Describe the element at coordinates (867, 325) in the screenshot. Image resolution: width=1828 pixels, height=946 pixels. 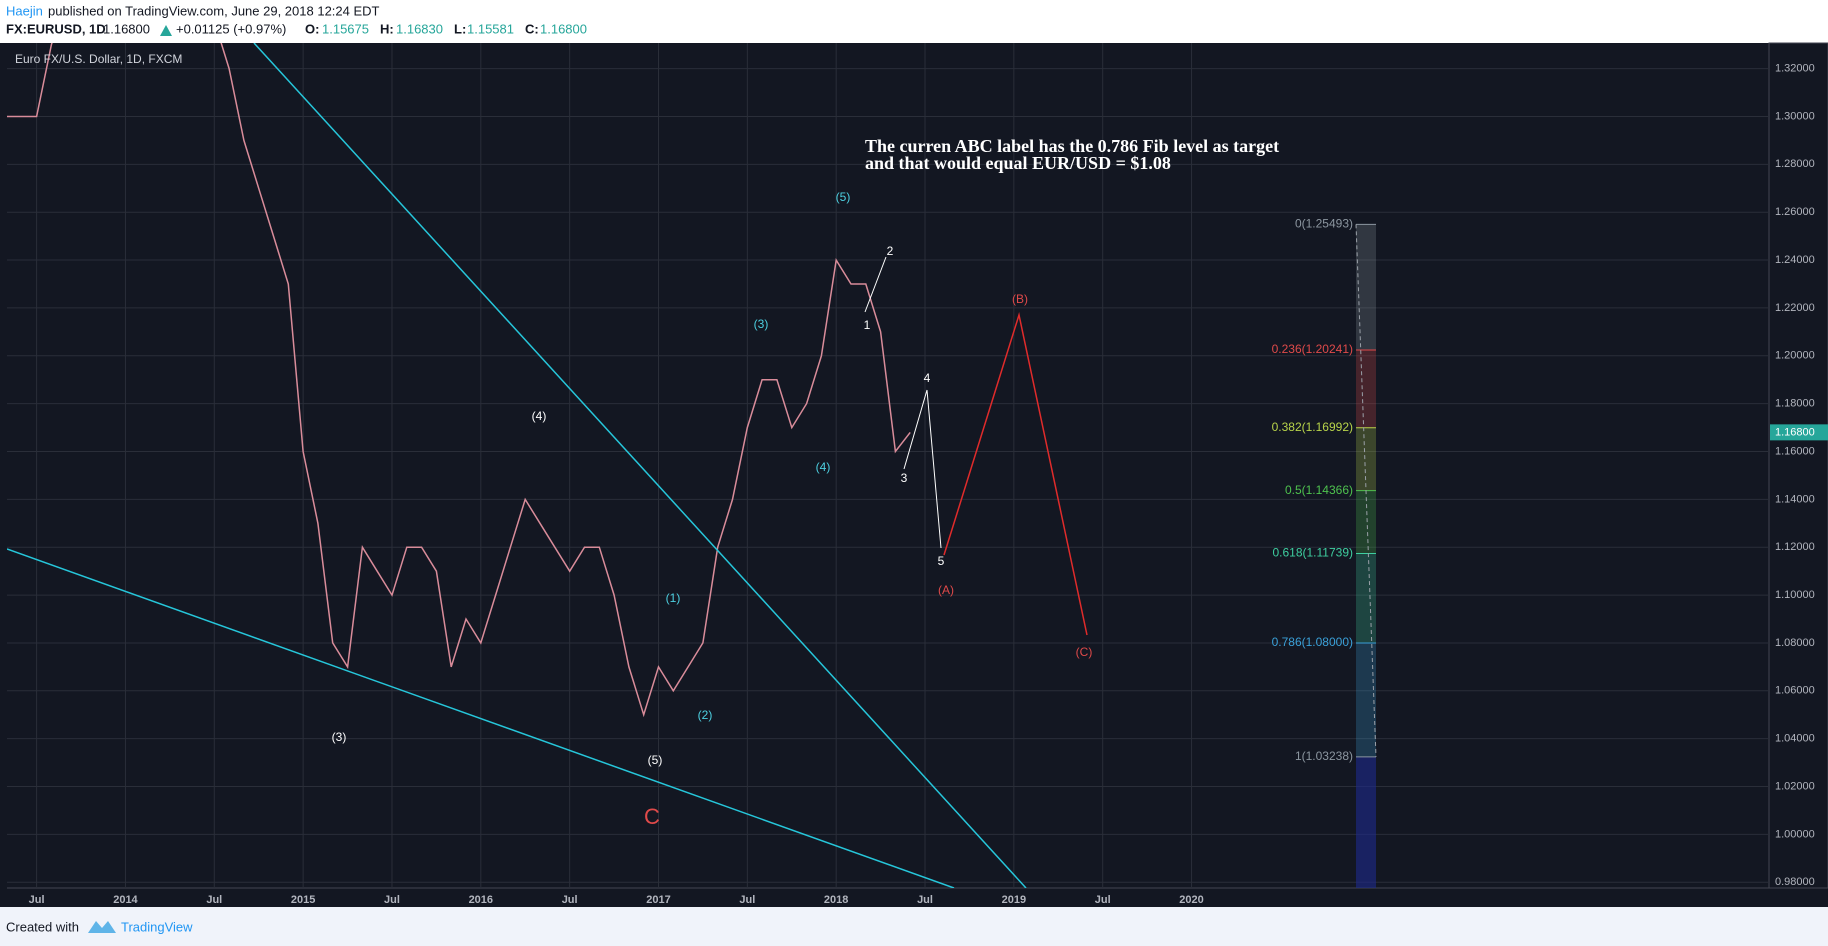
I see `wave-label: 1` at that location.